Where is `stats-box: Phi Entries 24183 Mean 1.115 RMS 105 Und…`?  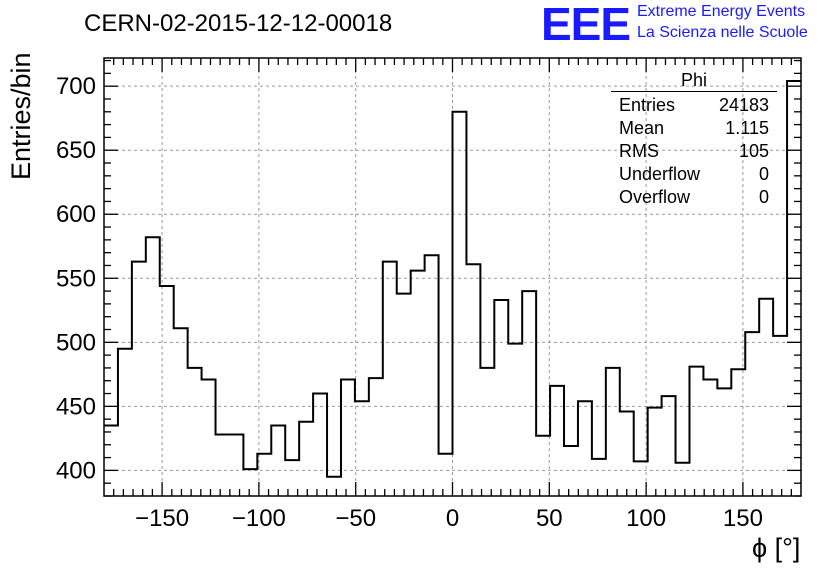
stats-box: Phi Entries 24183 Mean 1.115 RMS 105 Und… is located at coordinates (694, 139).